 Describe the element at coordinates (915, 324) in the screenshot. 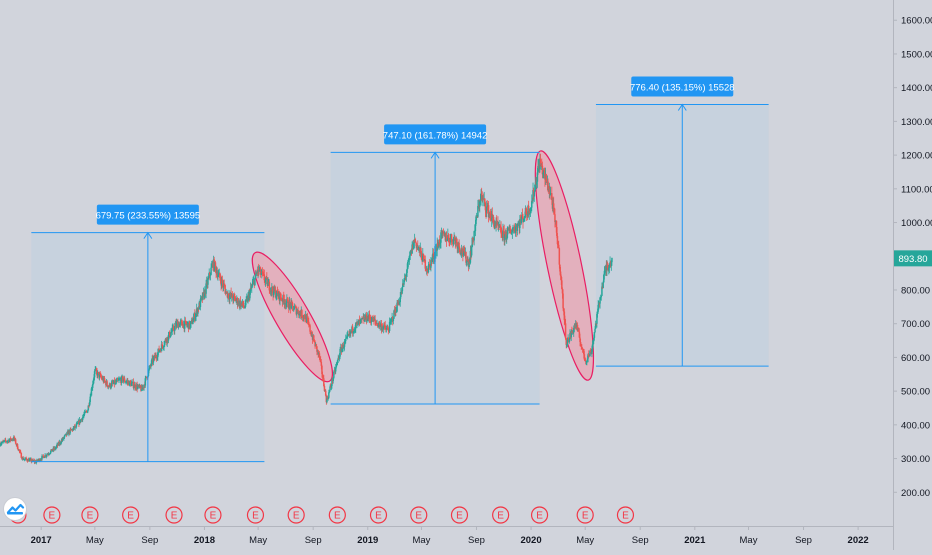

I see `price-tick-label: 700.00` at that location.